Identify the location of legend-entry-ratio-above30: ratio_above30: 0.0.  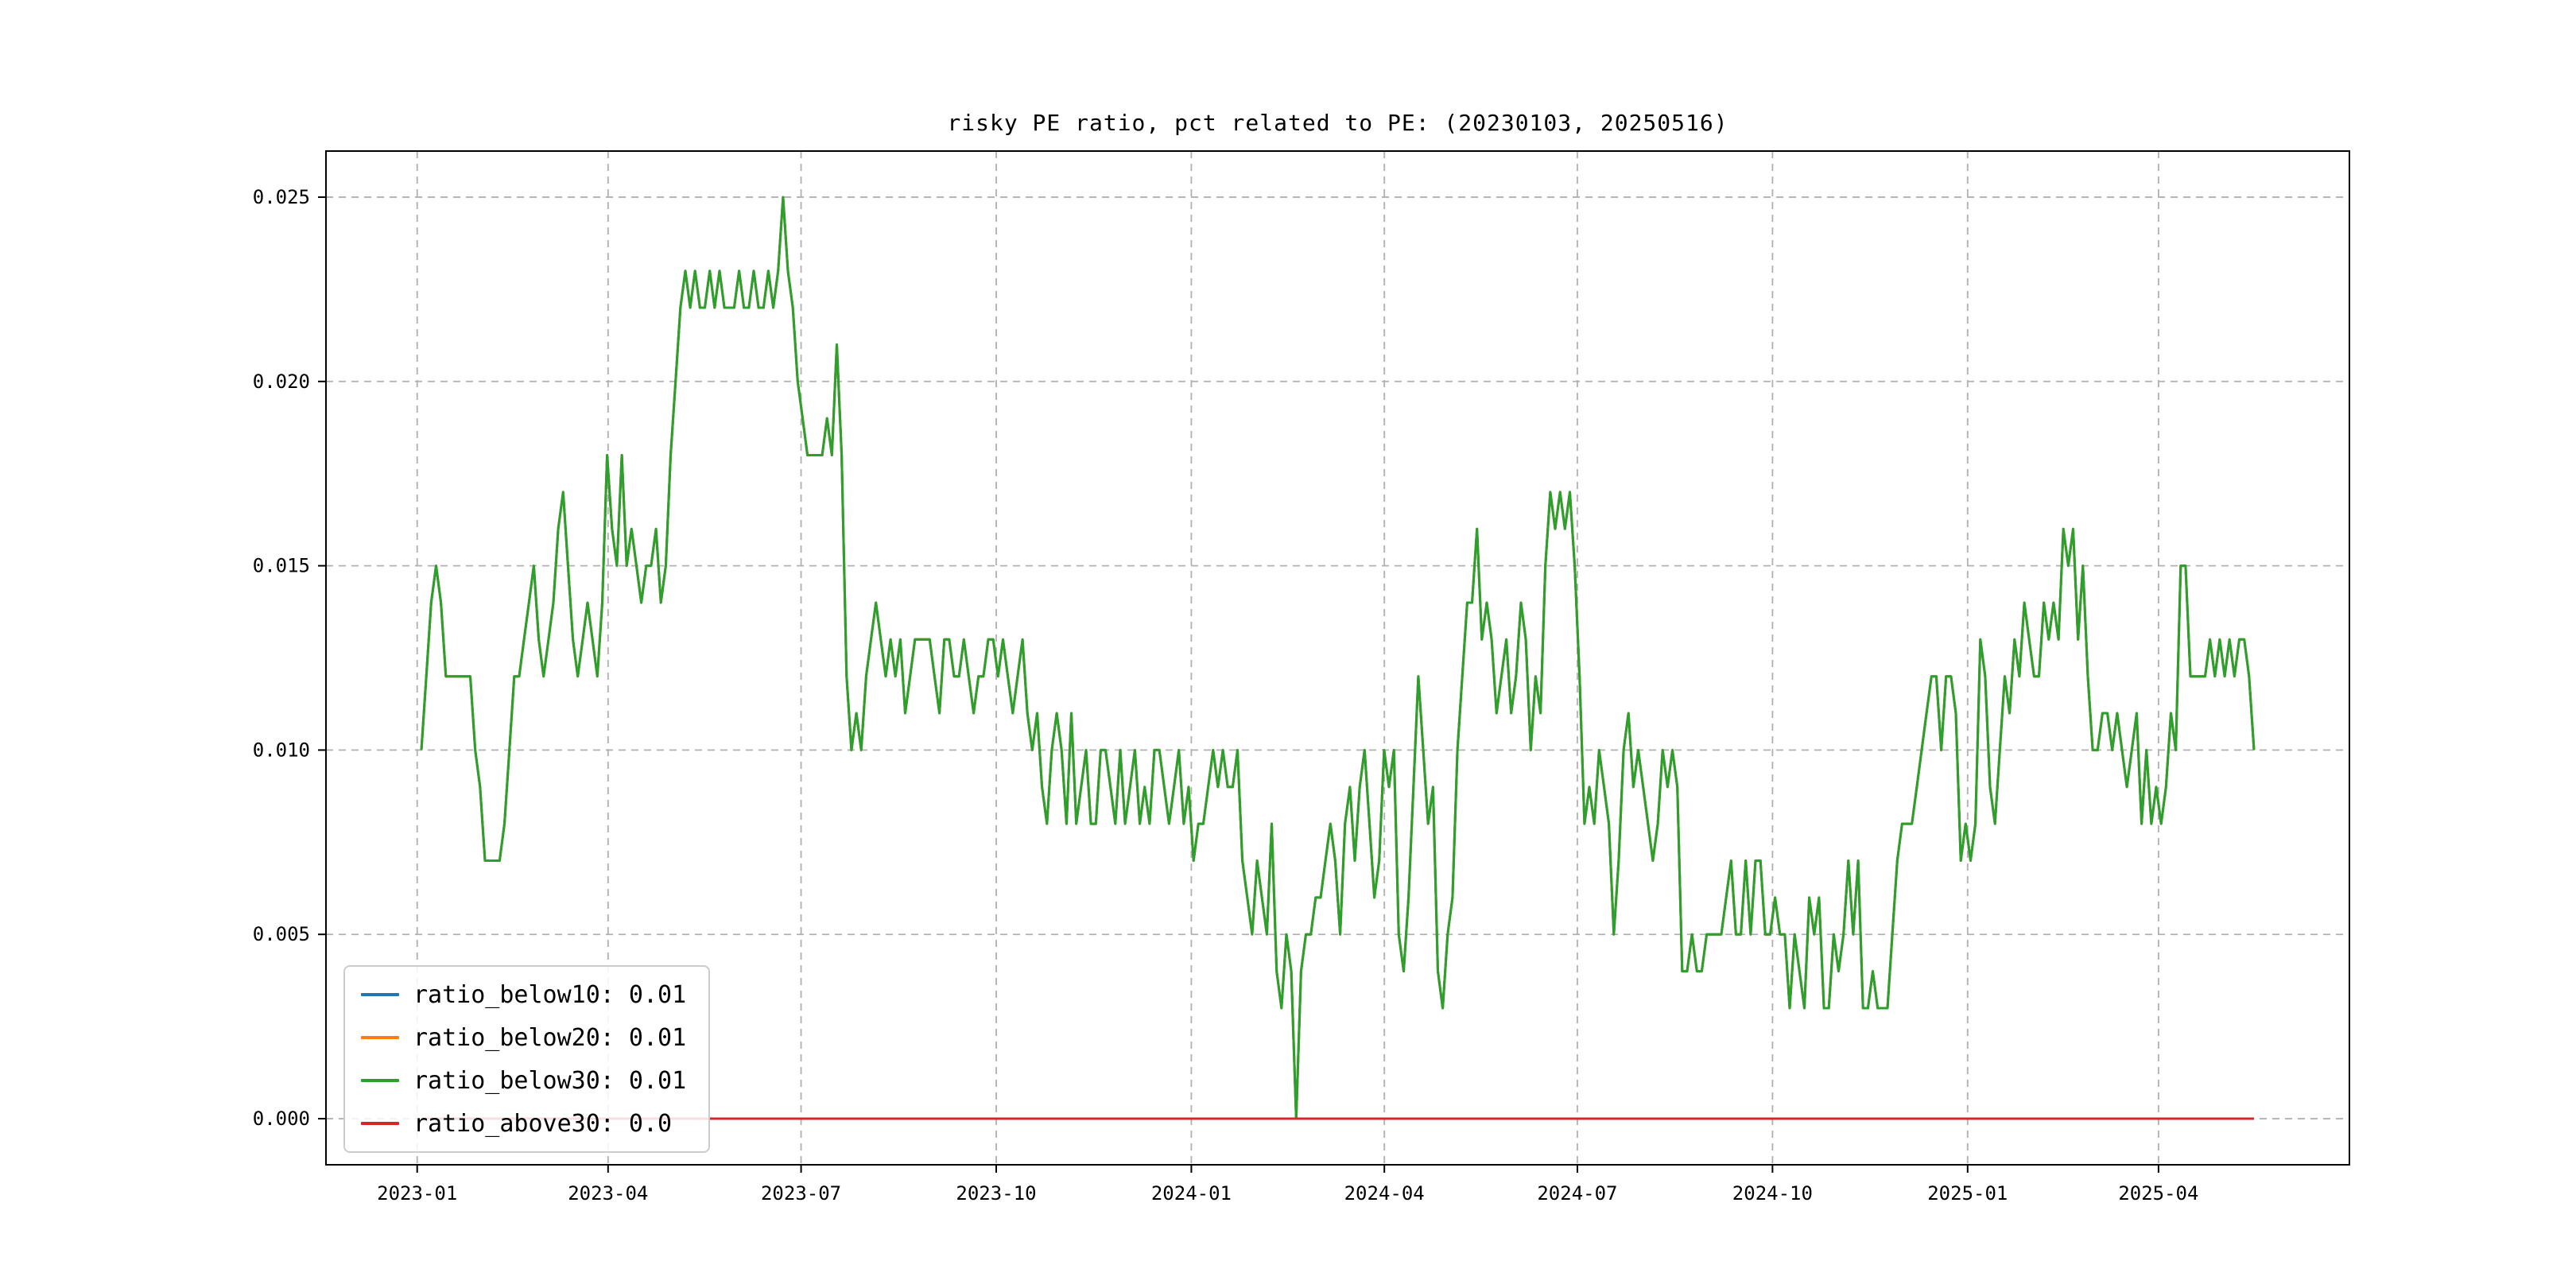
(523, 1124).